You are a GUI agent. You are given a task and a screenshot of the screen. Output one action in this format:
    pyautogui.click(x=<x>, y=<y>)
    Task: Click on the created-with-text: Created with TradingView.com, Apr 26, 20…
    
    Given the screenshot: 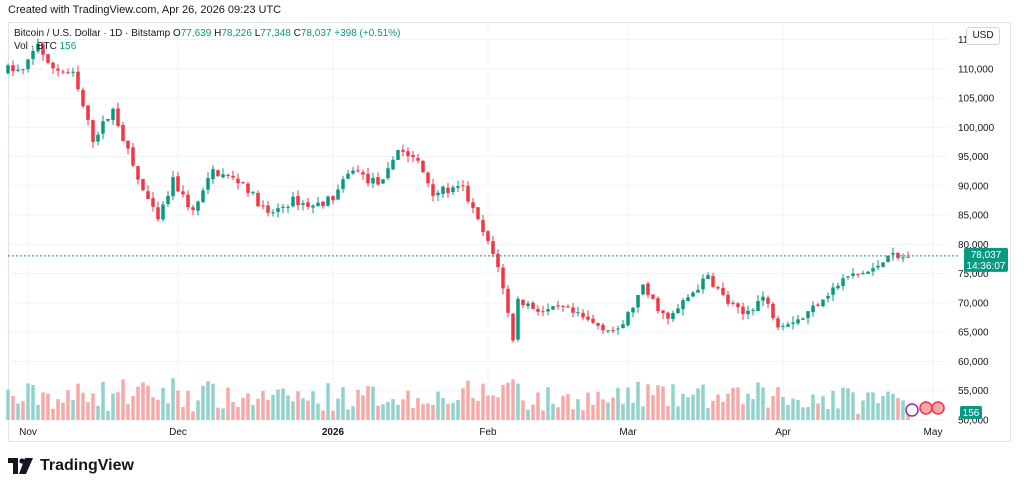 What is the action you would take?
    pyautogui.click(x=145, y=10)
    